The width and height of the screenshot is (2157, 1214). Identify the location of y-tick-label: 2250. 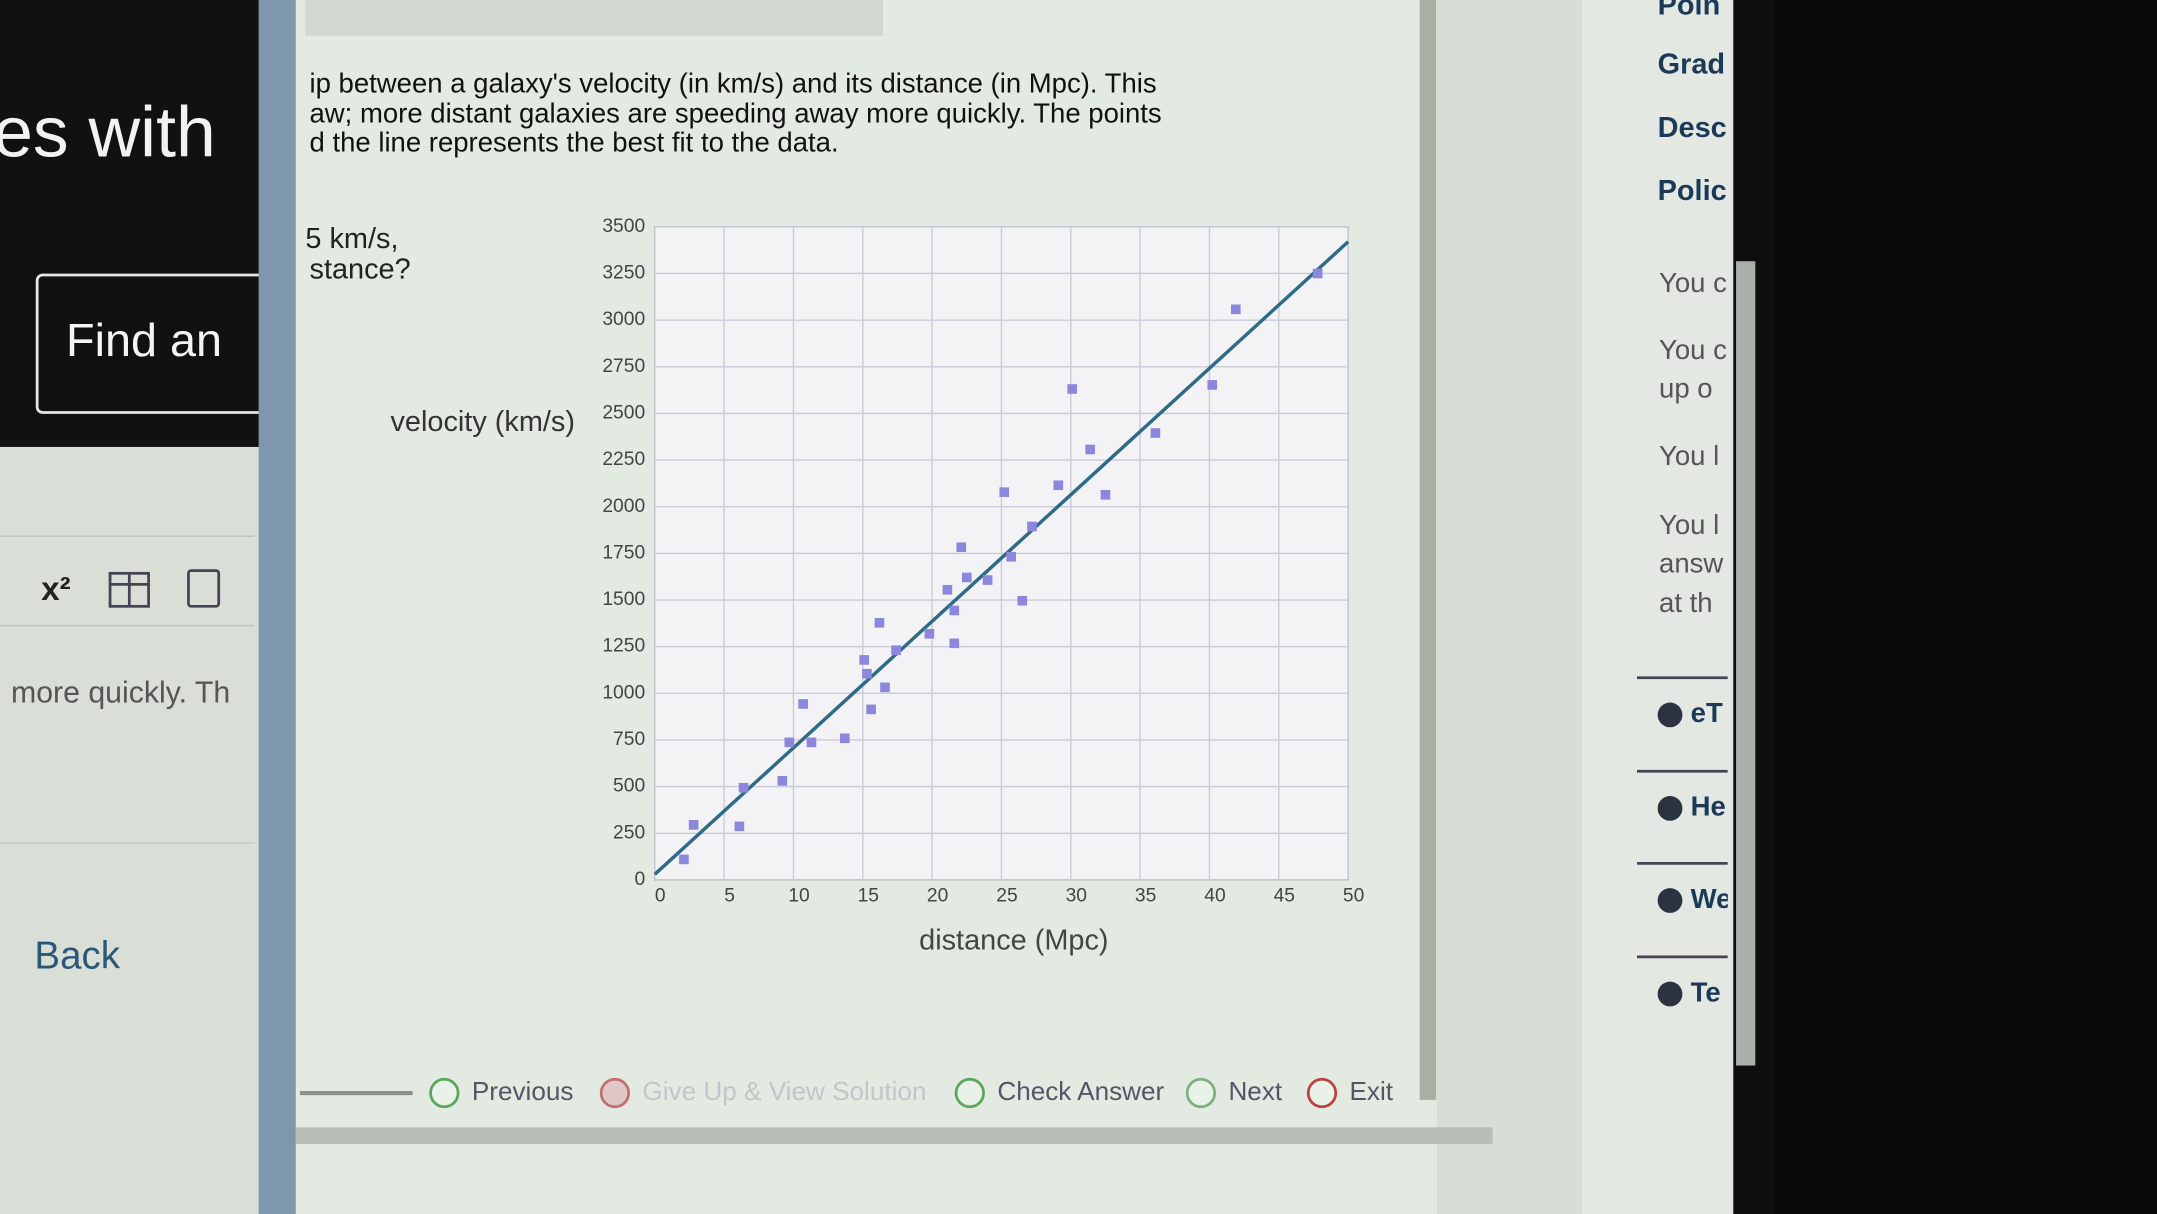
(623, 459).